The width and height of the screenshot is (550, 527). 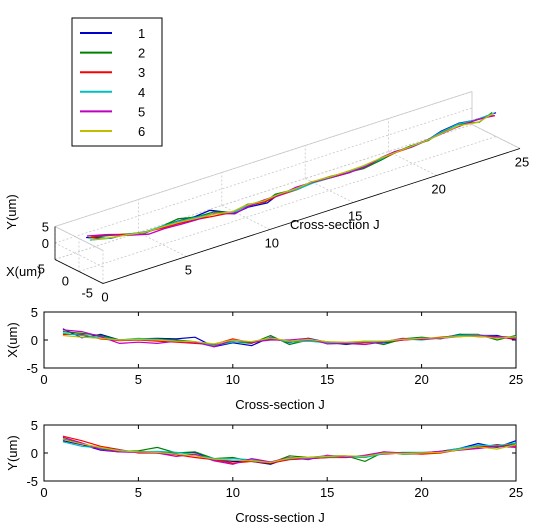 What do you see at coordinates (12, 339) in the screenshot?
I see `chart-x-ylabel: X(um)` at bounding box center [12, 339].